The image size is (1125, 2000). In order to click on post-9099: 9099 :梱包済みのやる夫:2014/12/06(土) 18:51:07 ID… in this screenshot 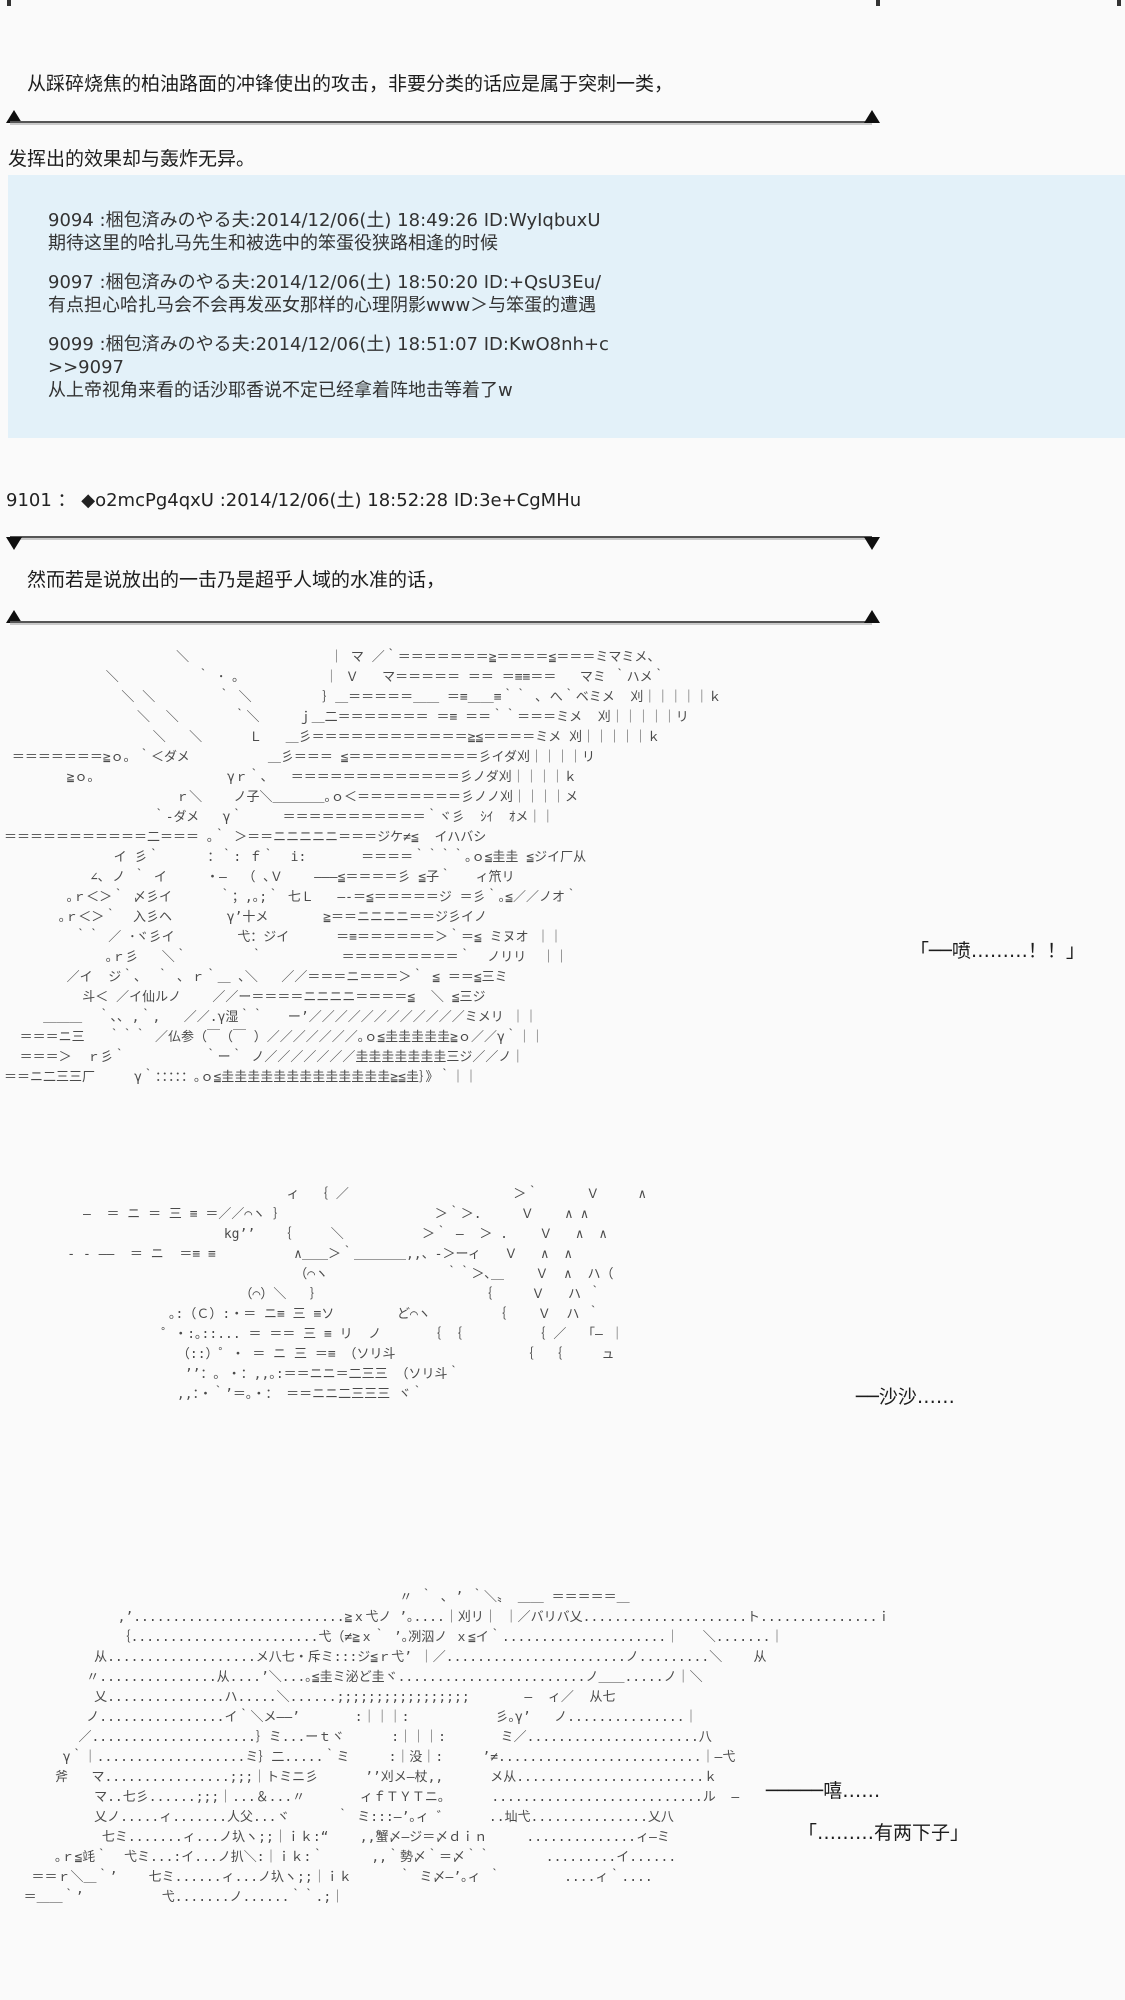, I will do `click(576, 367)`.